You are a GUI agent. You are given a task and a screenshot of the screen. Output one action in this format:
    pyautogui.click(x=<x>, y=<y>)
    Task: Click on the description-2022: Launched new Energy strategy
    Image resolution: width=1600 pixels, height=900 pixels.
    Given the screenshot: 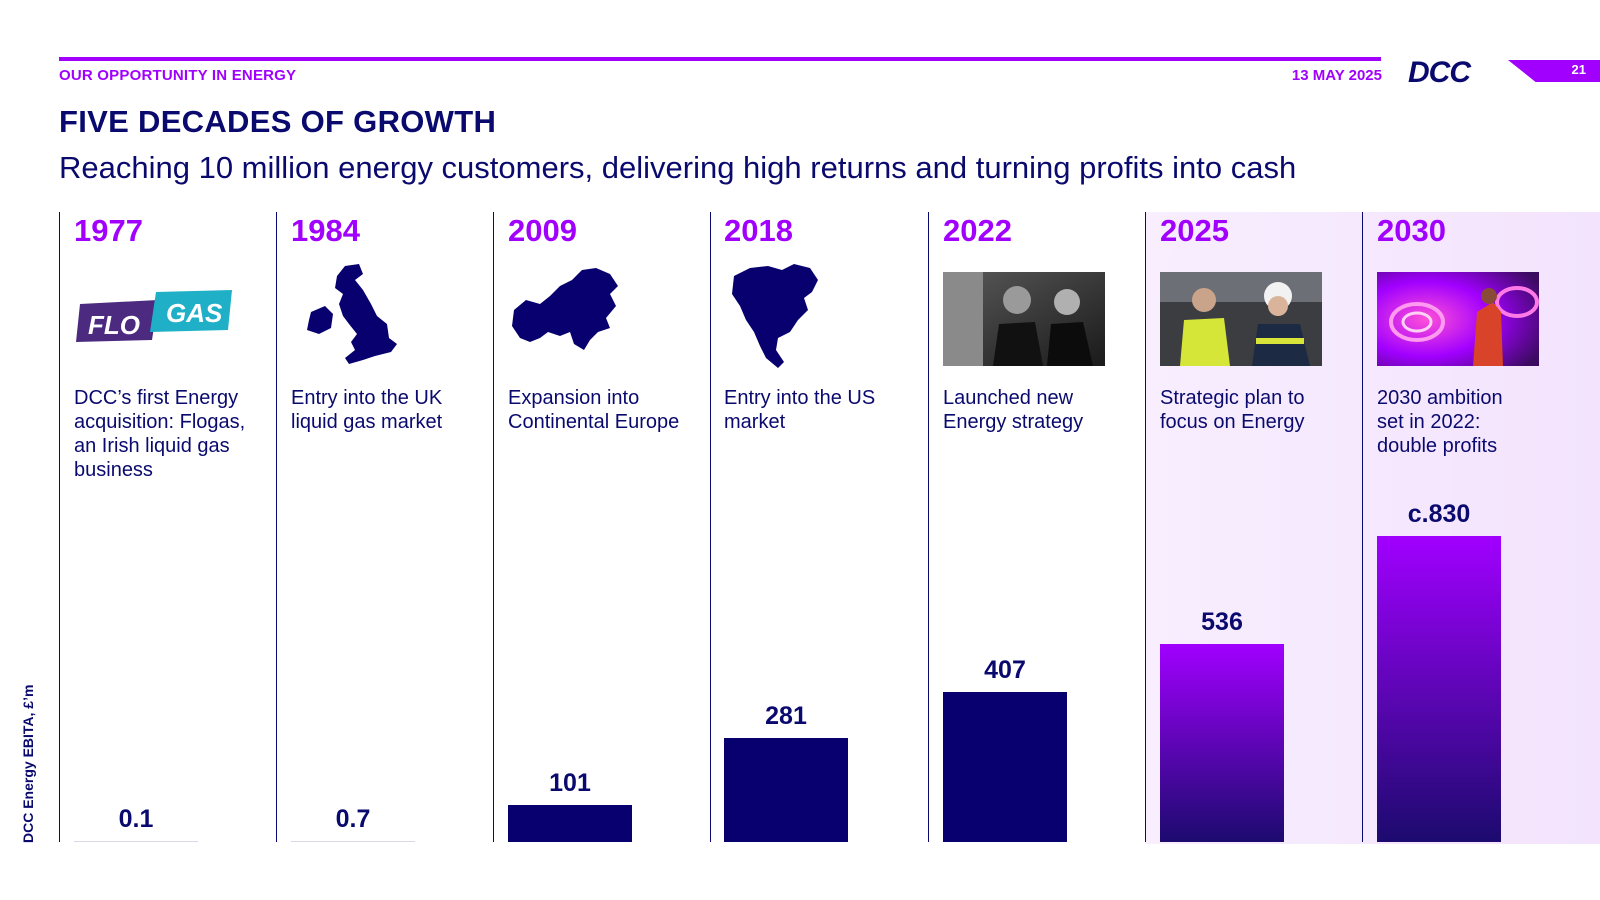 What is the action you would take?
    pyautogui.click(x=1013, y=410)
    